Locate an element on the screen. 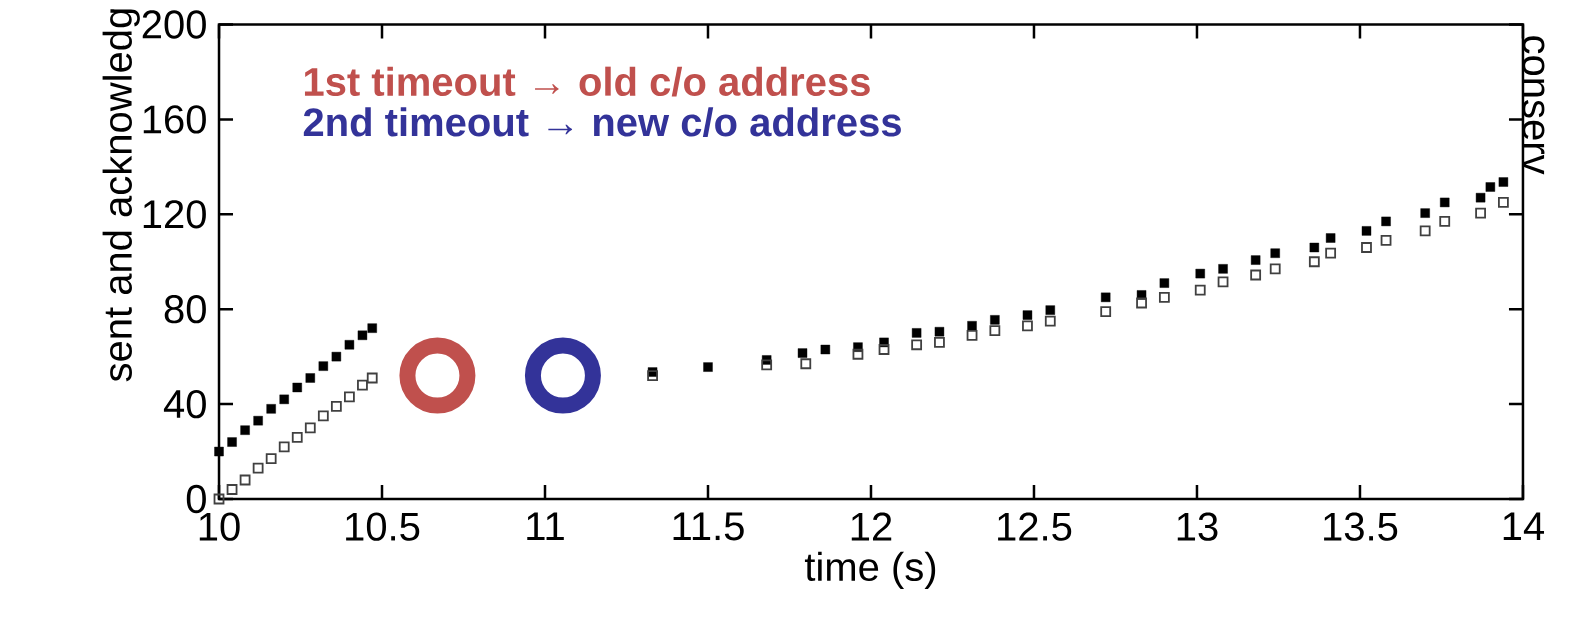  y-tick-label: 80 is located at coordinates (185, 309).